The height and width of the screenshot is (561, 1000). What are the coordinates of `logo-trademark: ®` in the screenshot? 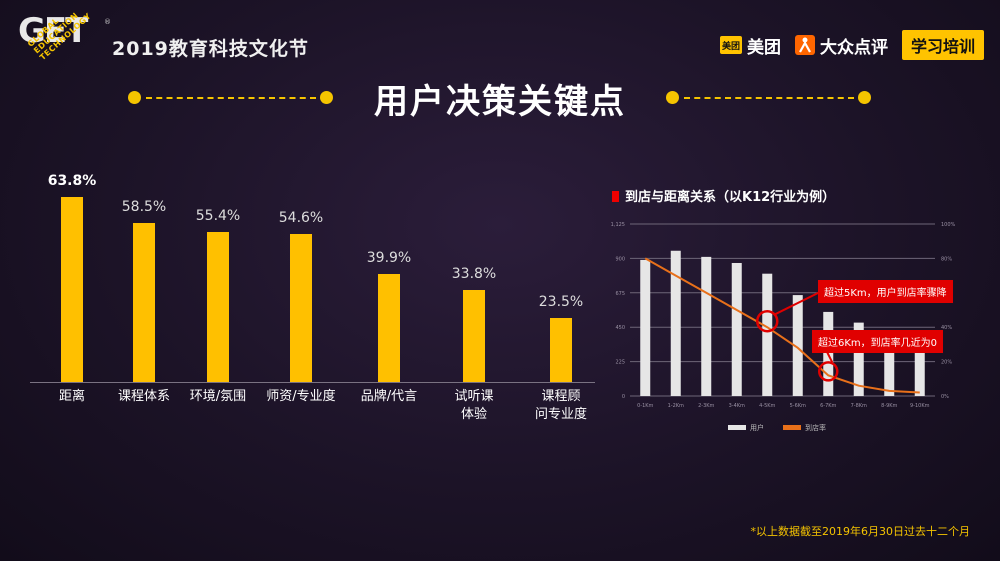 It's located at (107, 22).